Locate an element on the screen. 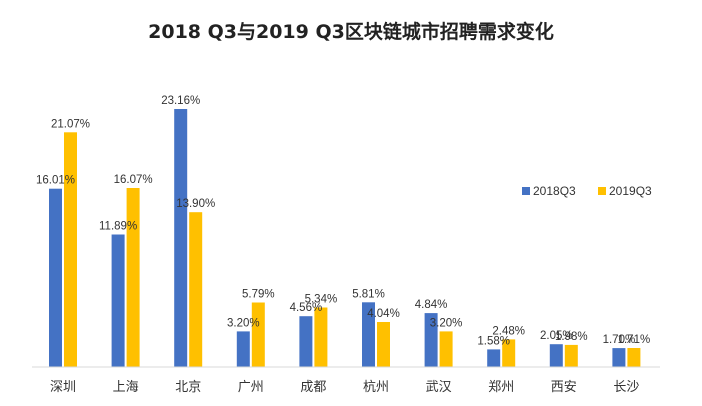 Image resolution: width=702 pixels, height=406 pixels. bar-2019Q3-深圳 is located at coordinates (70, 249).